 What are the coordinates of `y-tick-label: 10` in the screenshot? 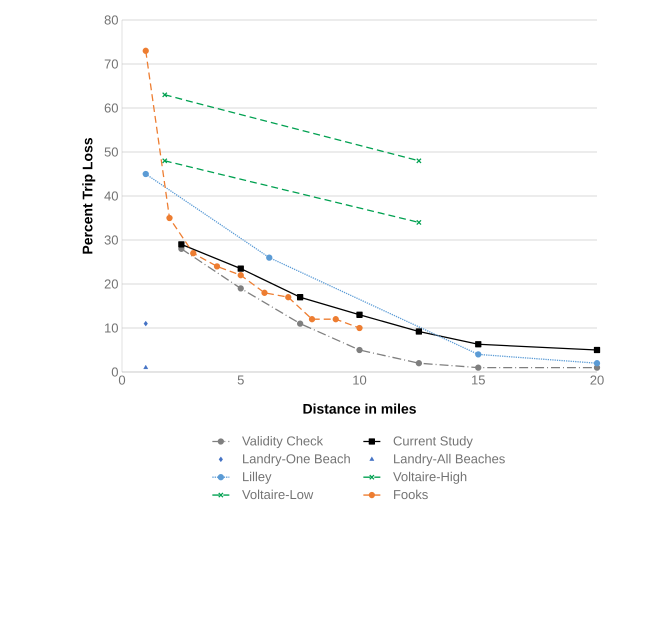 It's located at (111, 328).